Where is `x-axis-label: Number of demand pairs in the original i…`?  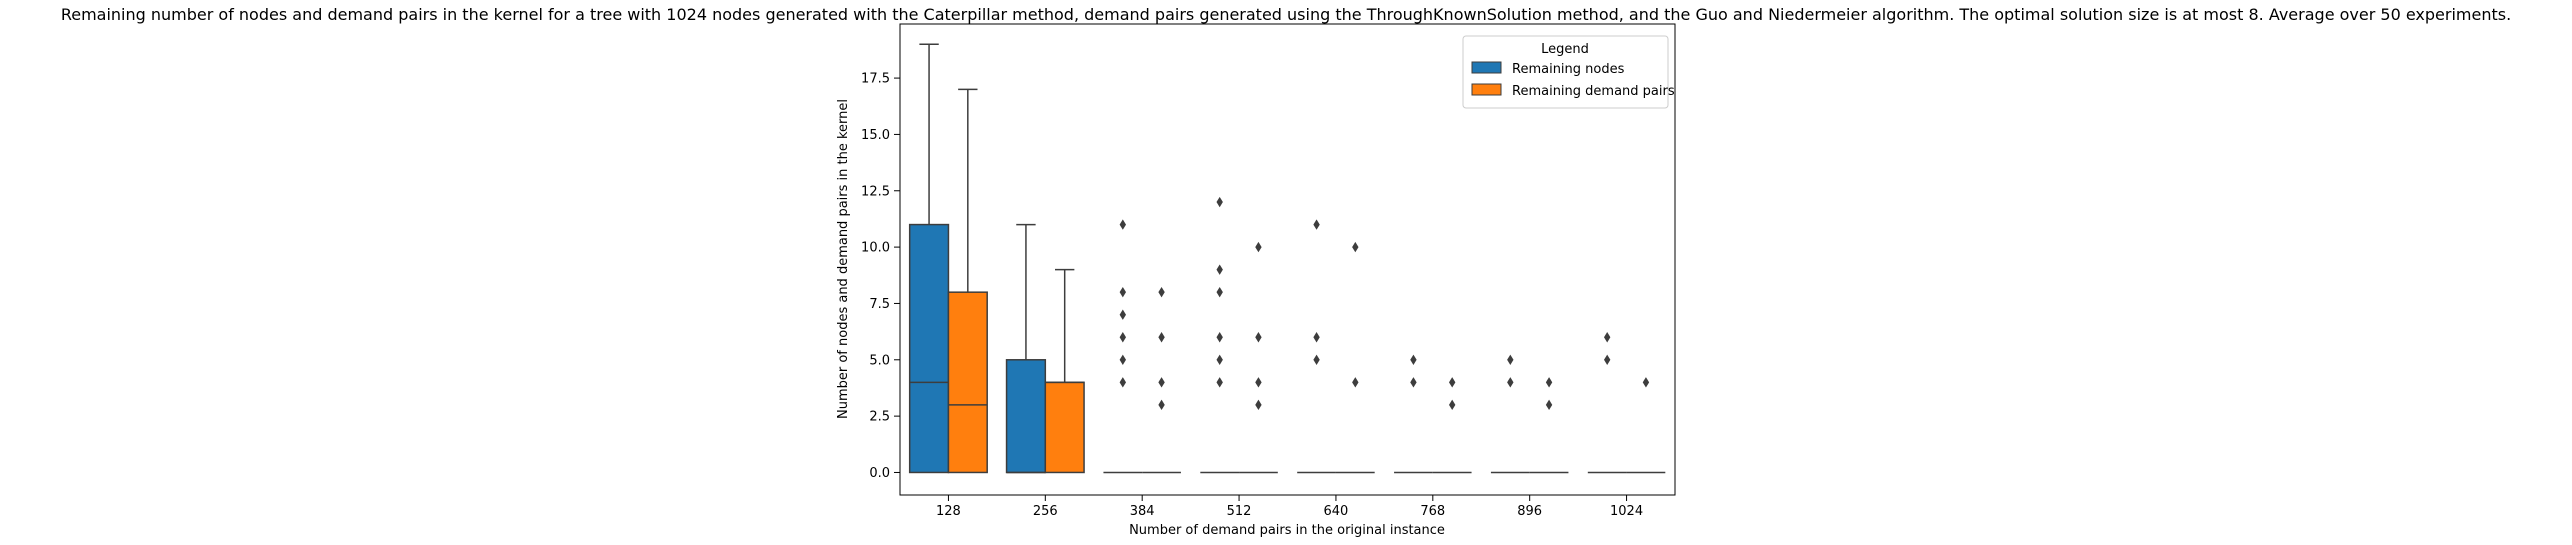 x-axis-label: Number of demand pairs in the original i… is located at coordinates (1287, 530).